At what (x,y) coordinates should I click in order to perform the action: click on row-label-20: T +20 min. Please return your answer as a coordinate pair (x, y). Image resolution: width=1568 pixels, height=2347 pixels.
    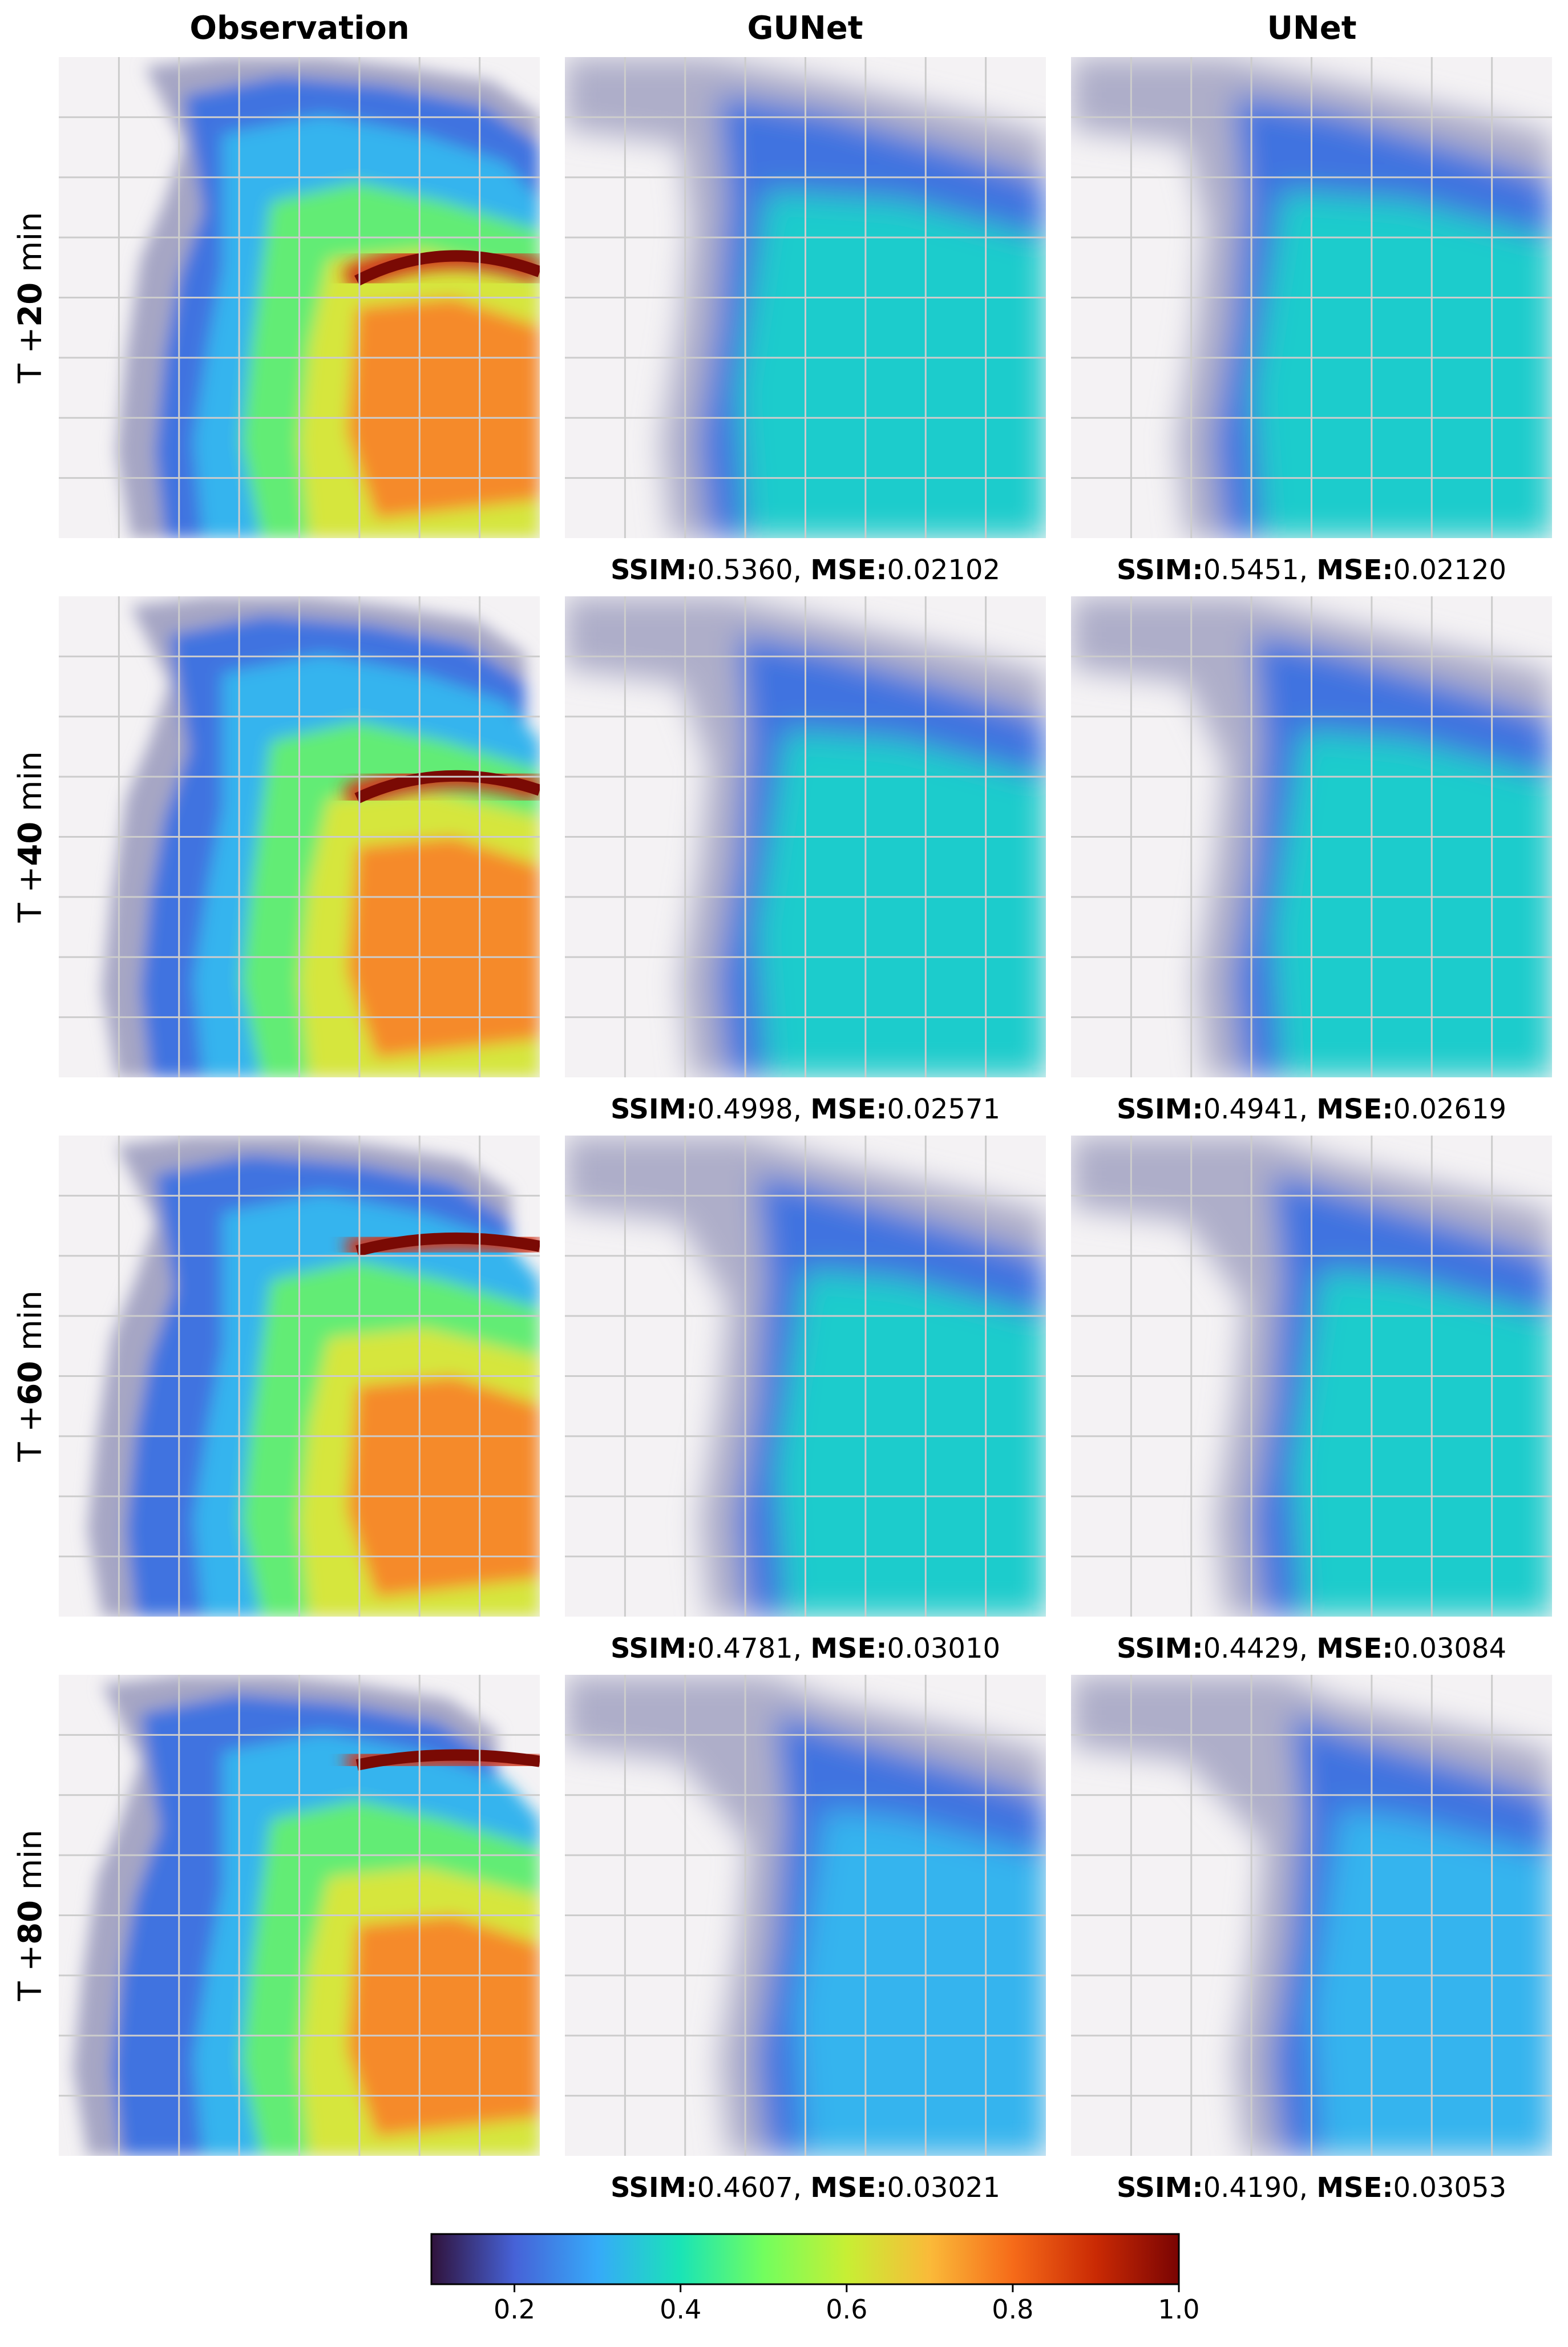
    Looking at the image, I should click on (30, 297).